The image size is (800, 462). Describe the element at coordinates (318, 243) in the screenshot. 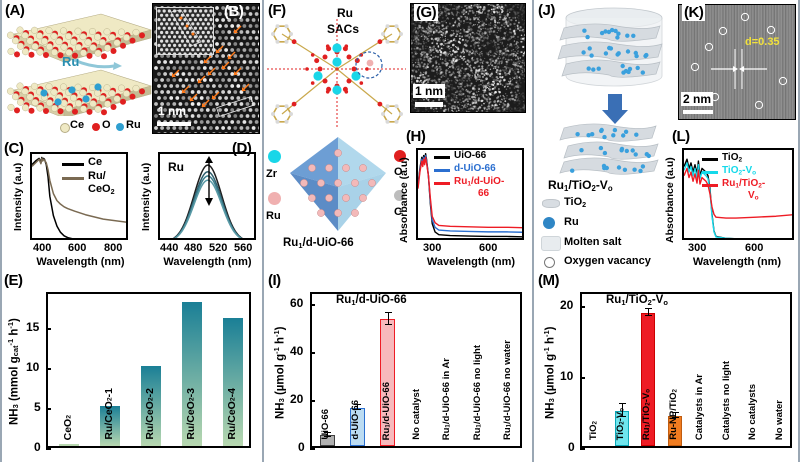

I see `panel-f-caption: Ru1/d-UiO-66` at that location.